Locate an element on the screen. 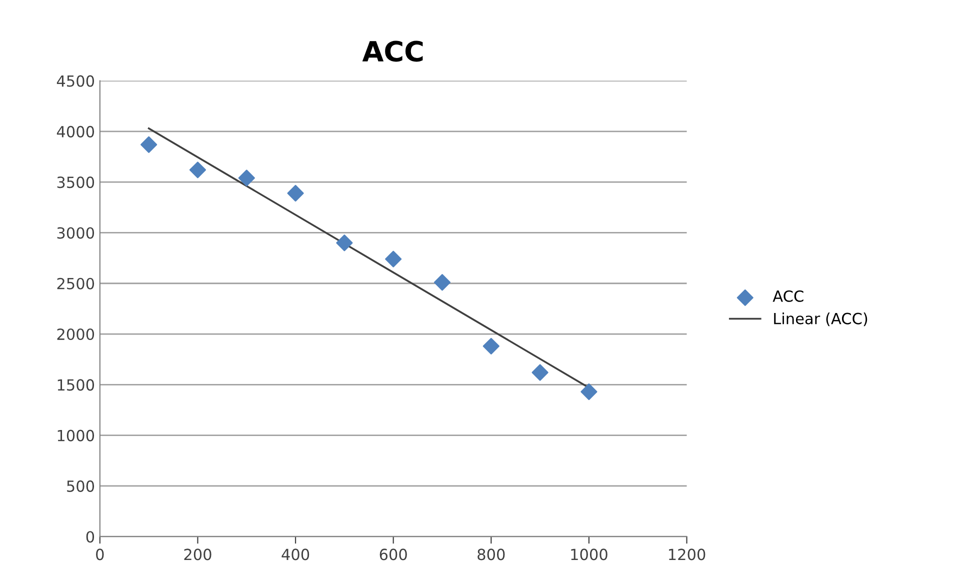  legend-label: ACC is located at coordinates (788, 296).